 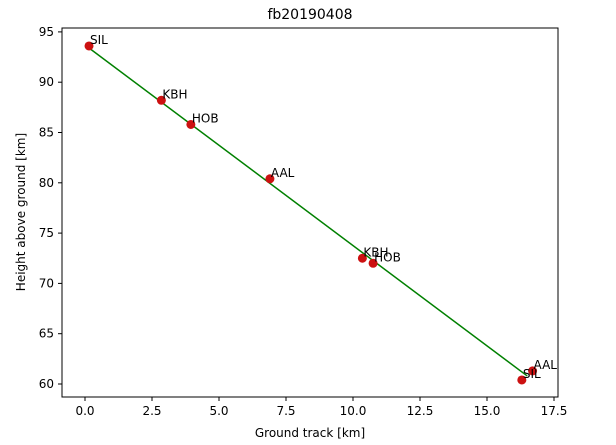 I want to click on y-tick-label: 60, so click(x=46, y=384).